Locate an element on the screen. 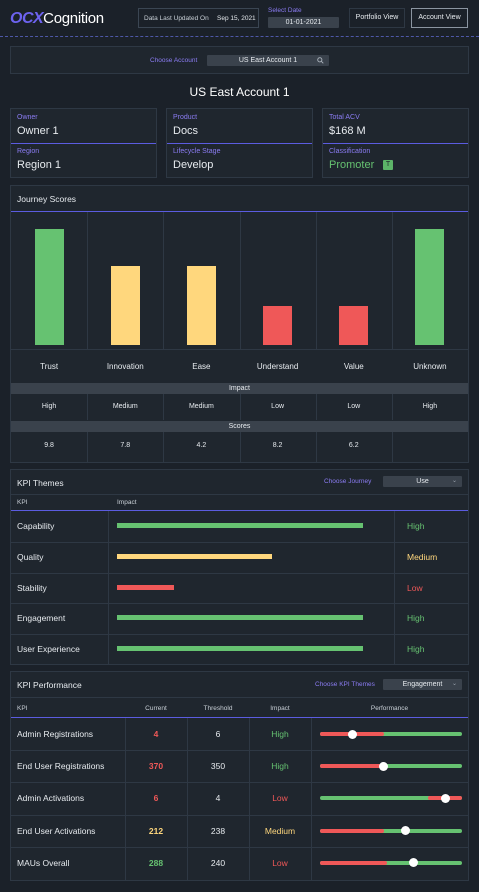  performance-track is located at coordinates (391, 862).